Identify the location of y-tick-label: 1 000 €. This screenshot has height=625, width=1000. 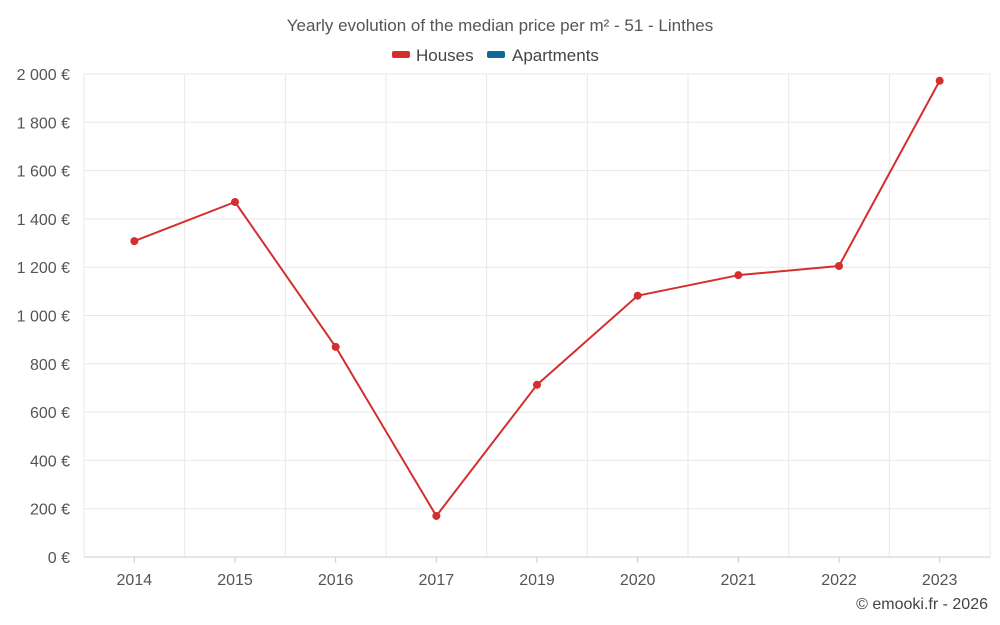
(43, 317).